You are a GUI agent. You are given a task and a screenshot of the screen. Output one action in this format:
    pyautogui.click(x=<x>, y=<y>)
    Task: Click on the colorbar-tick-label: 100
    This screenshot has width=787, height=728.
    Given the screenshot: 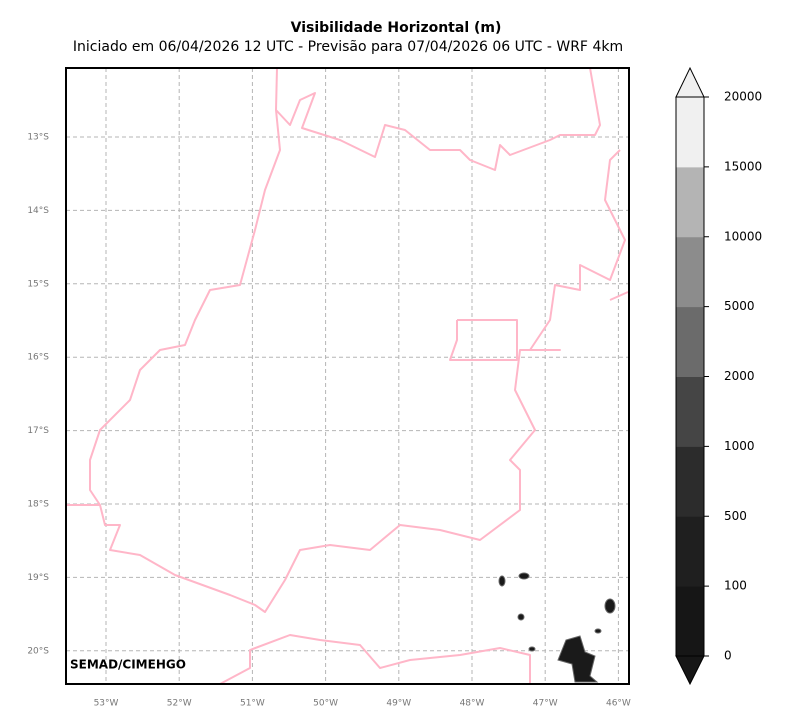 What is the action you would take?
    pyautogui.click(x=735, y=586)
    